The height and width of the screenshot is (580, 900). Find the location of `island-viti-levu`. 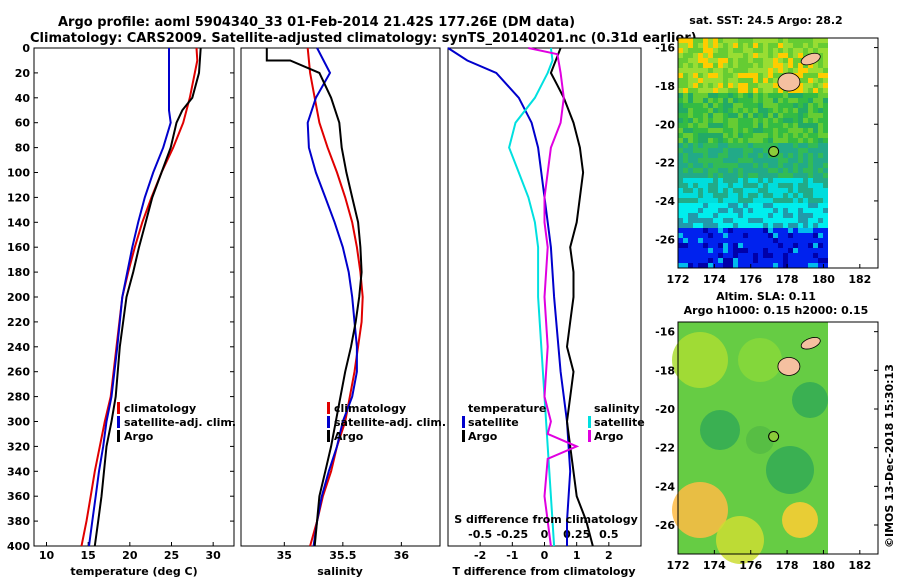

island-viti-levu is located at coordinates (789, 366).